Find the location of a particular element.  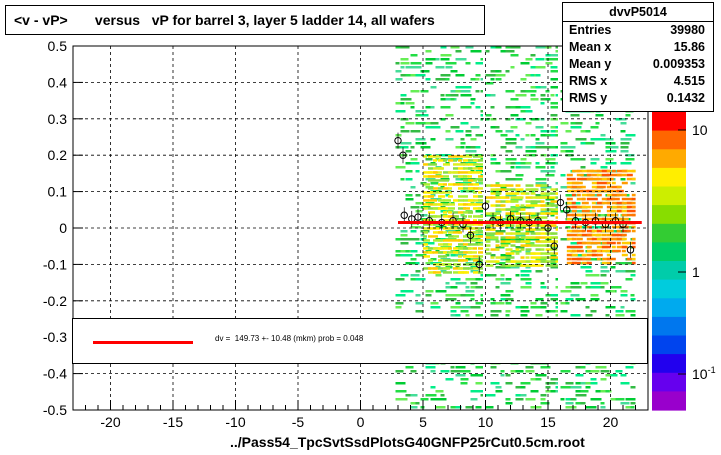

y-tick-label: 0.5 is located at coordinates (58, 46).